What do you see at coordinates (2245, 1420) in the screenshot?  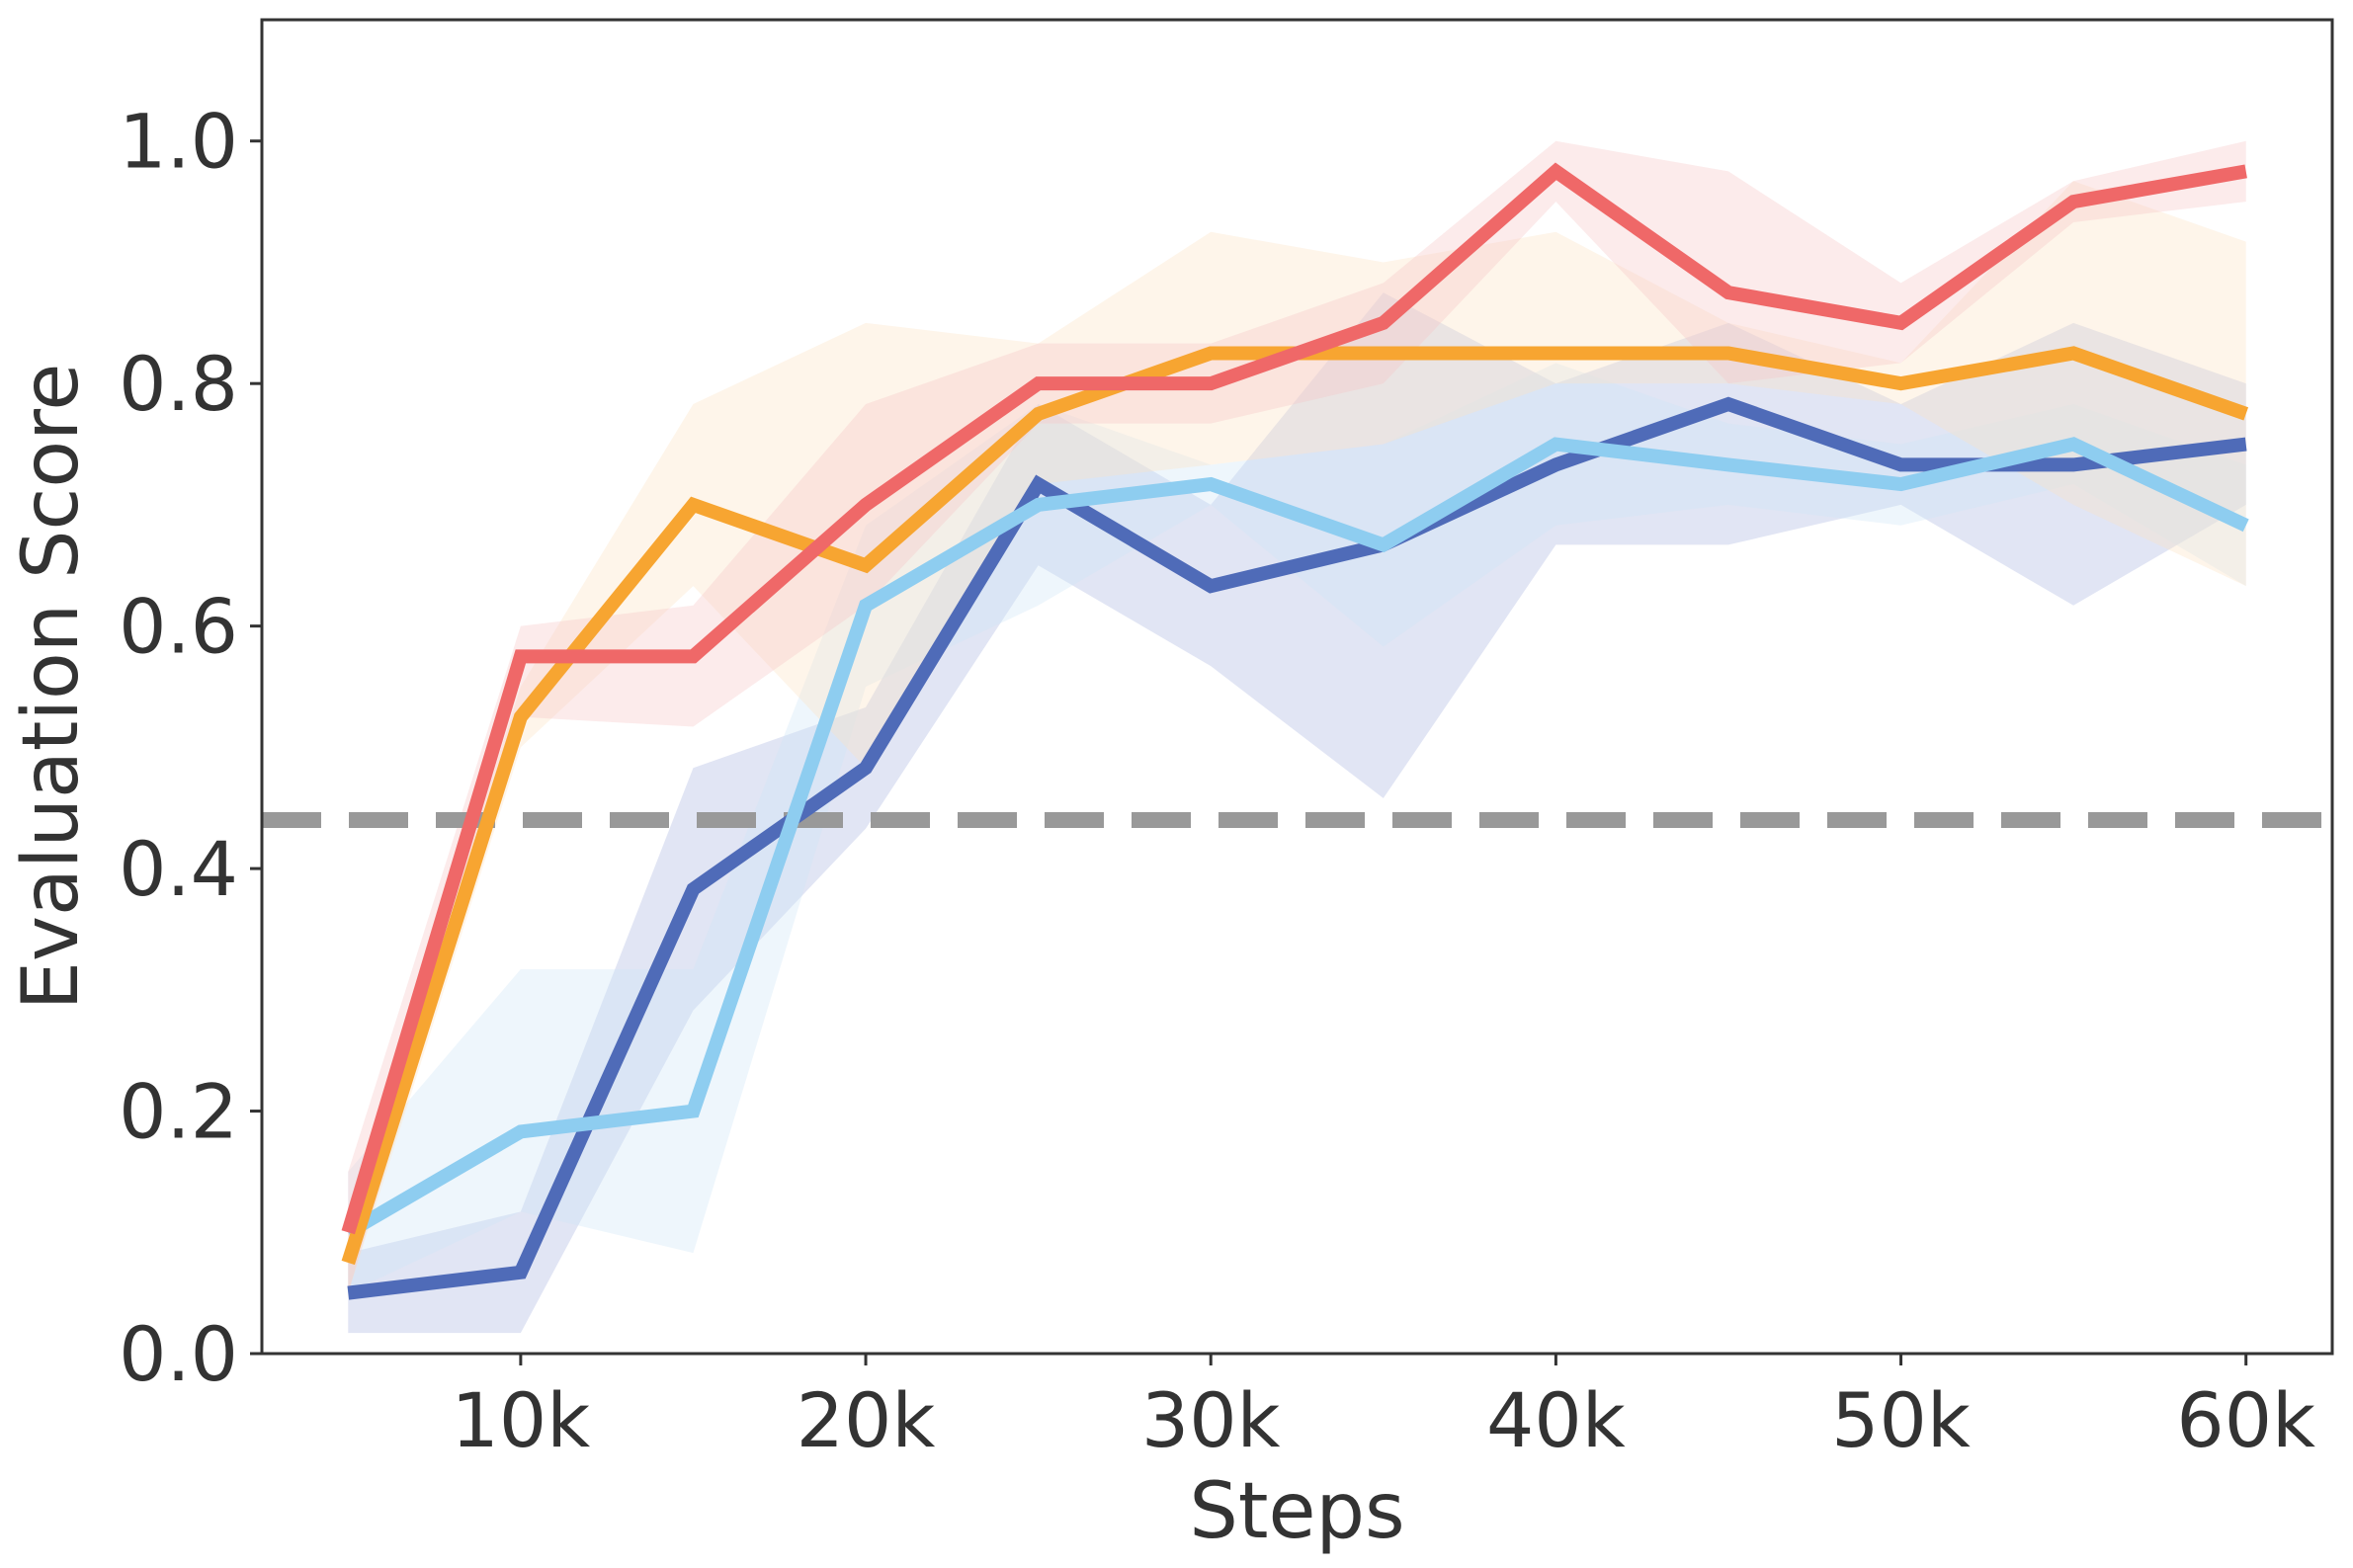 I see `x-tick-label: 60k` at bounding box center [2245, 1420].